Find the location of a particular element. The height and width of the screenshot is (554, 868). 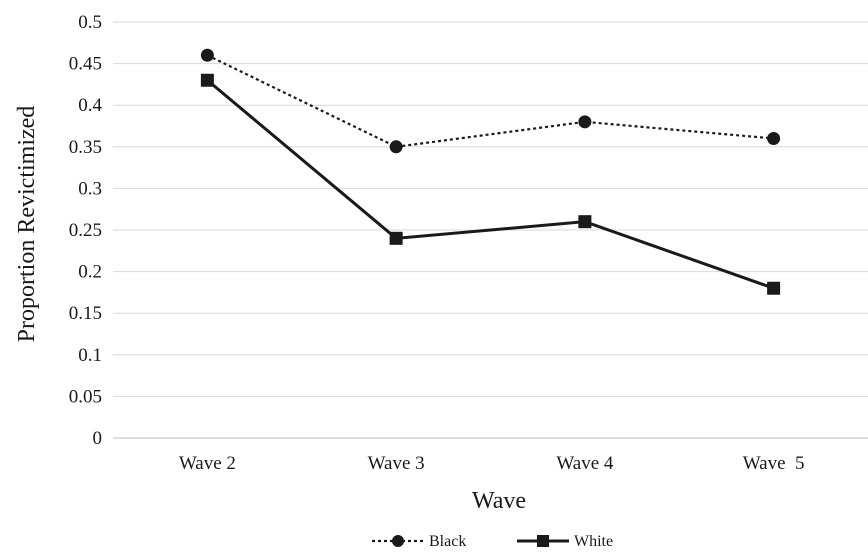

y-tick-label: 0.15 is located at coordinates (85, 313).